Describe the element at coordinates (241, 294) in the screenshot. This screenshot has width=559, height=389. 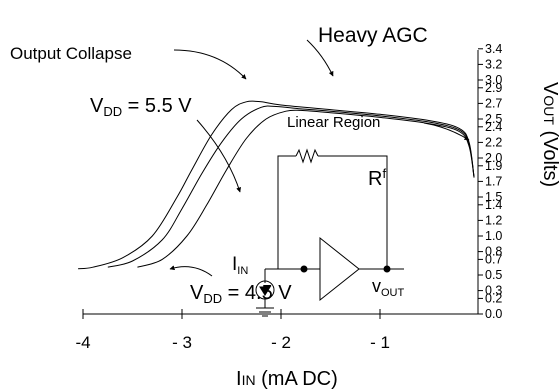
I see `vdd-low-label: VDD = 4.5 V` at that location.